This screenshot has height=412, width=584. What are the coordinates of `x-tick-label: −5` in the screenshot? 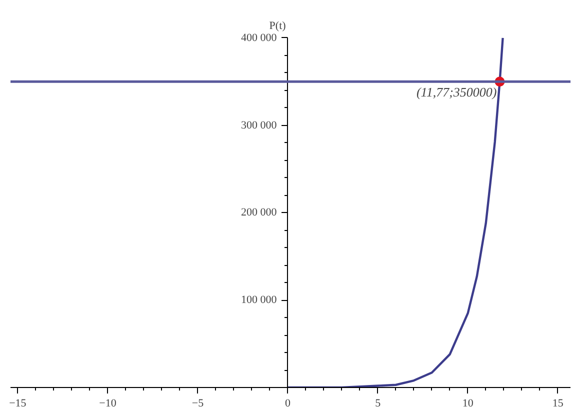 It's located at (198, 404).